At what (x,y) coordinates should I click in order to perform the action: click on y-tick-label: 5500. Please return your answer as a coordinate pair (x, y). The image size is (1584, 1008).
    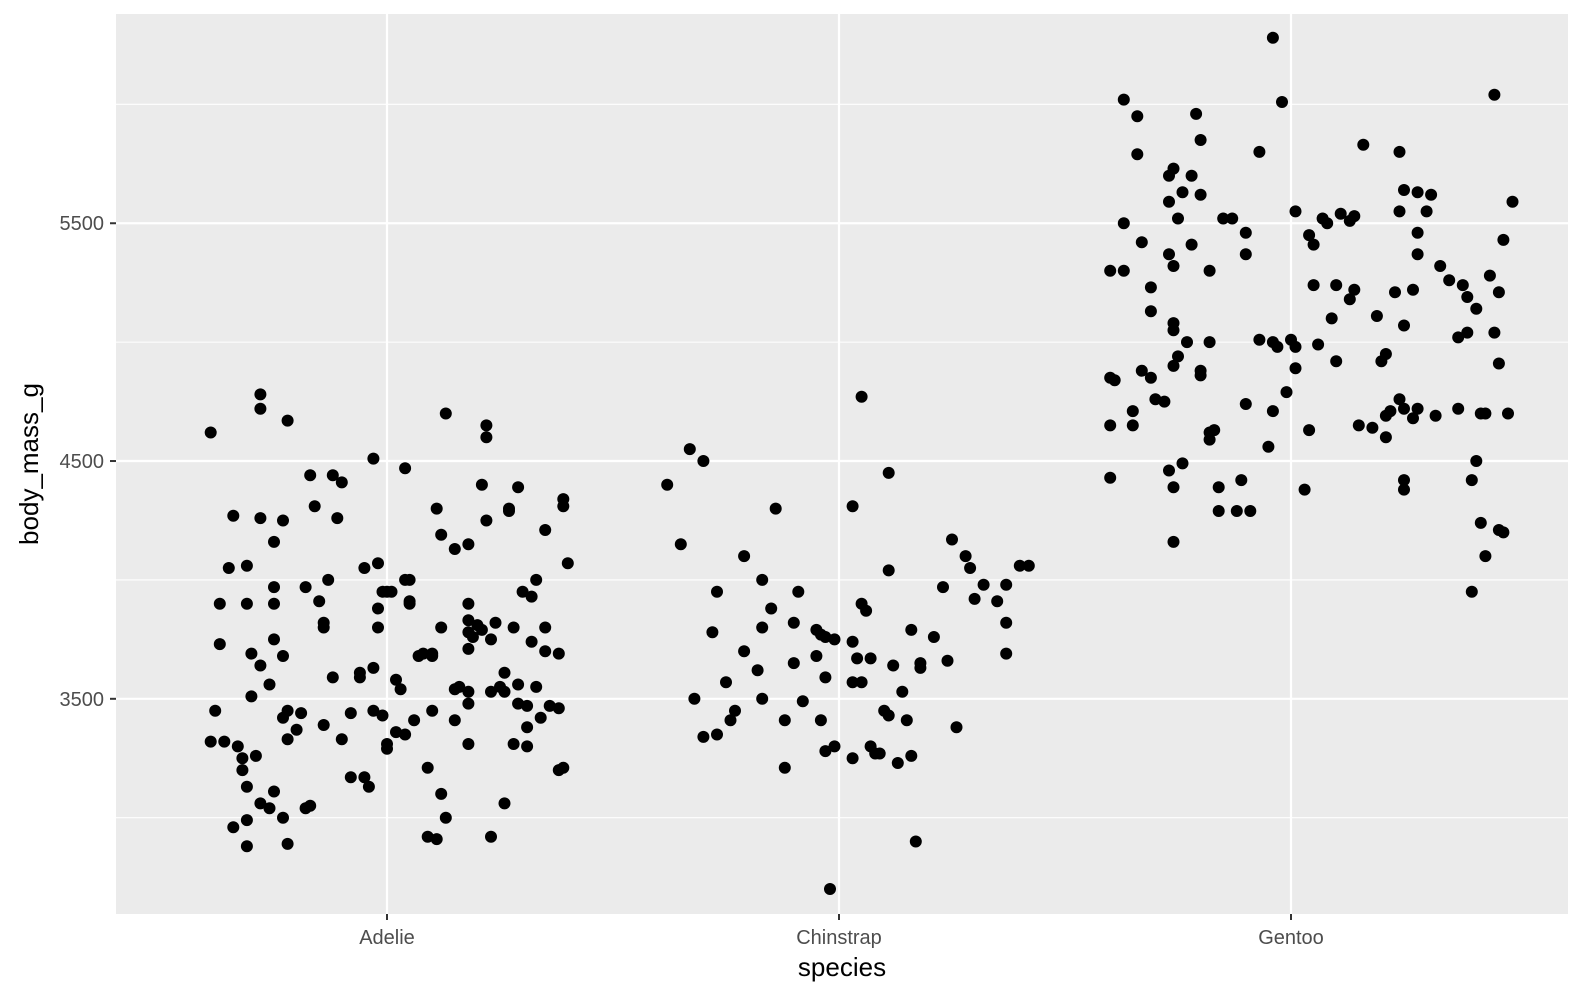
    Looking at the image, I should click on (82, 224).